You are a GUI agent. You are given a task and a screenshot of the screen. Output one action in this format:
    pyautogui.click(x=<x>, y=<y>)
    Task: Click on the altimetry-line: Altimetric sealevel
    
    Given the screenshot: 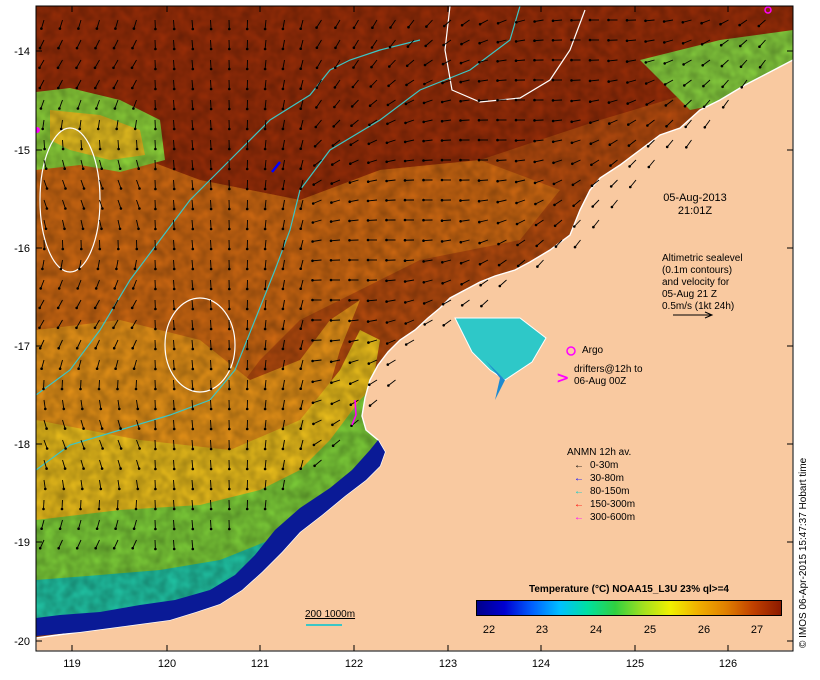 What is the action you would take?
    pyautogui.click(x=702, y=258)
    